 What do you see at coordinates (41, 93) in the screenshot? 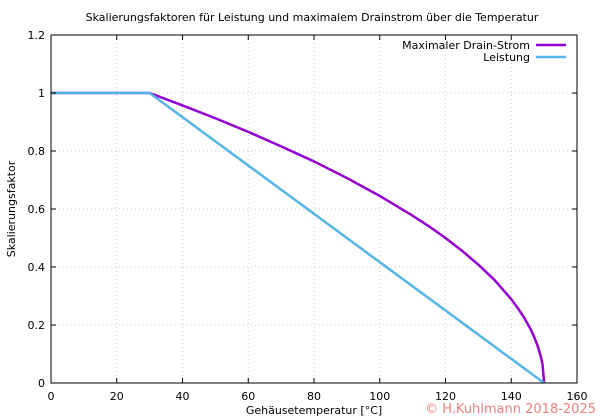
I see `y-tick-label: 1` at bounding box center [41, 93].